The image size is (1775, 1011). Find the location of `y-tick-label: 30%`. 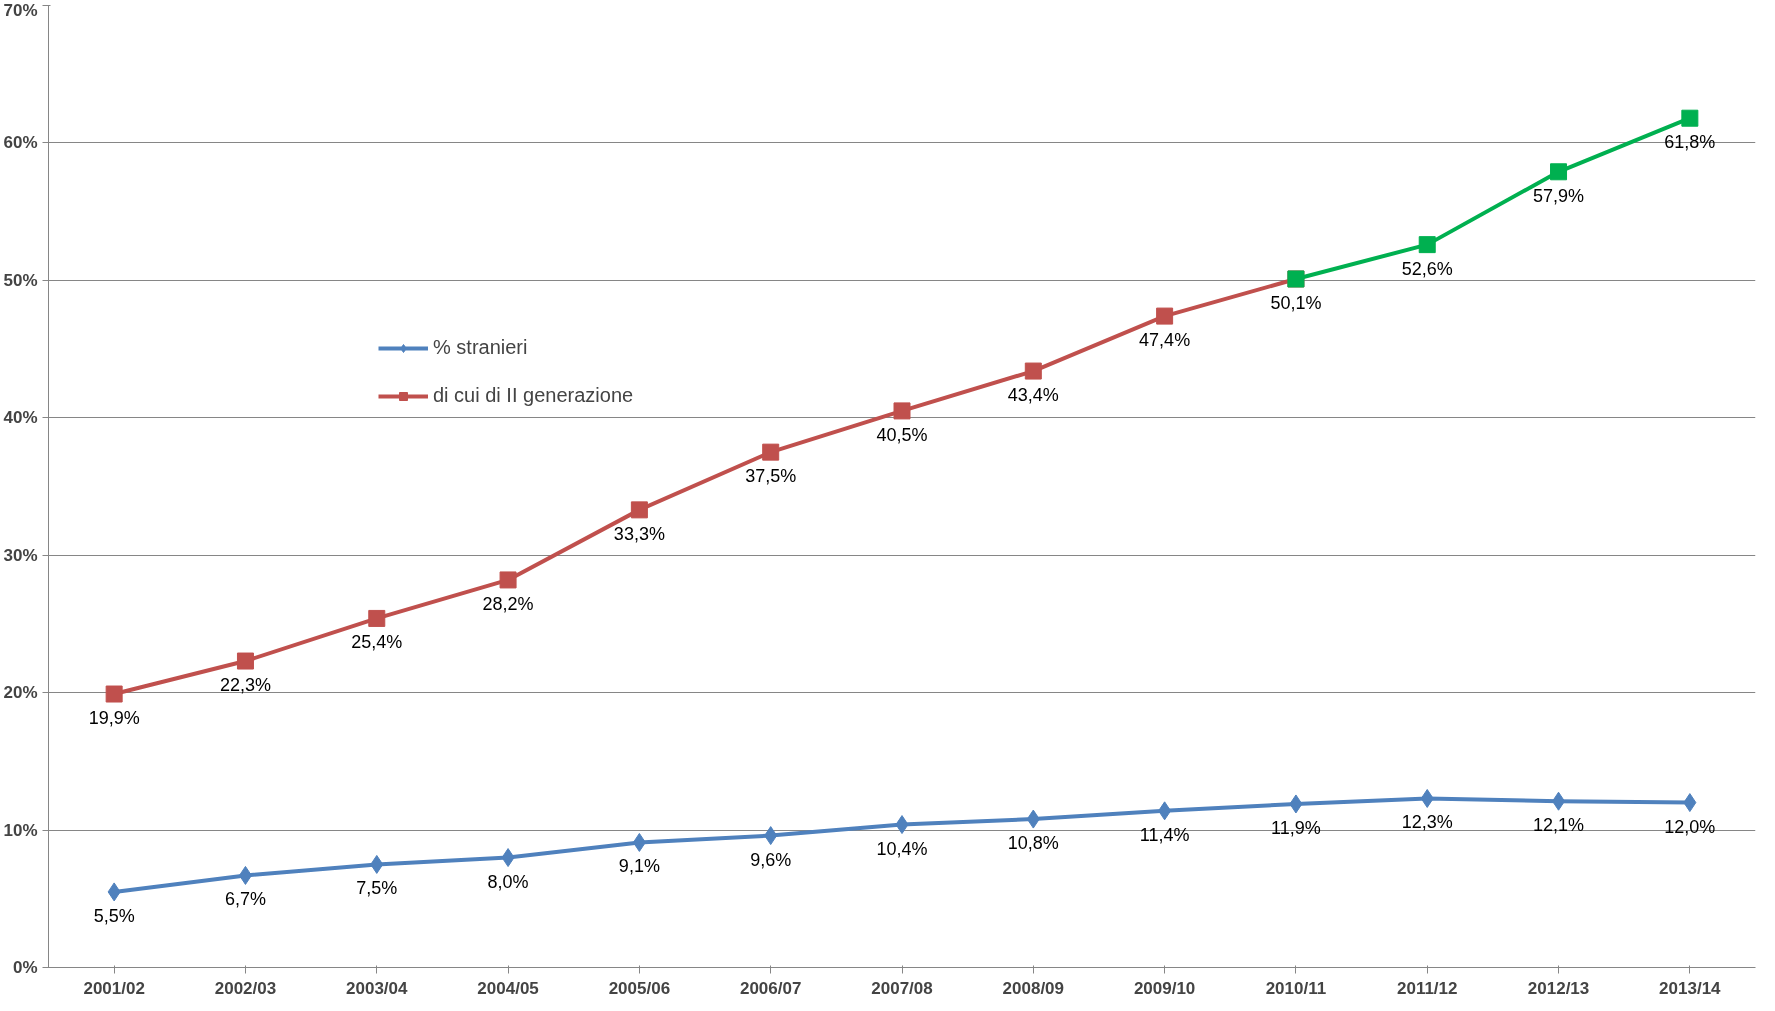

y-tick-label: 30% is located at coordinates (20, 555).